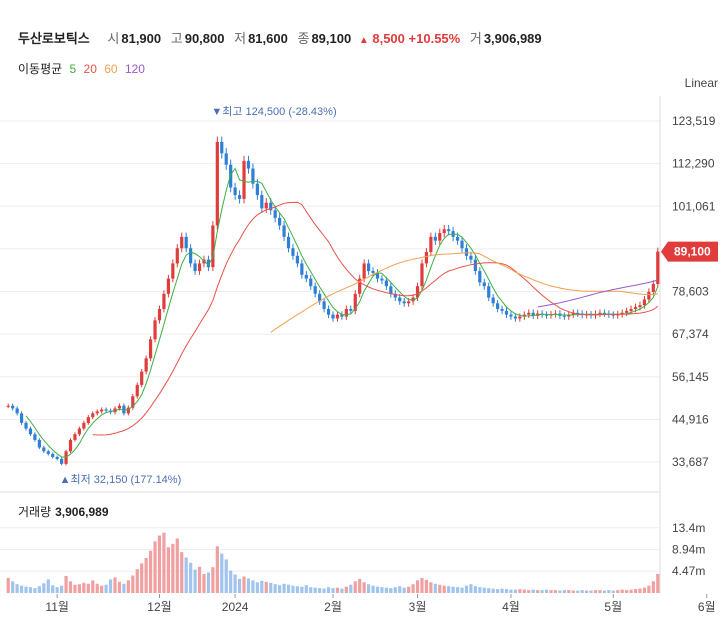 Image resolution: width=724 pixels, height=620 pixels. Describe the element at coordinates (134, 69) in the screenshot. I see `ma-legend-120: 120` at that location.